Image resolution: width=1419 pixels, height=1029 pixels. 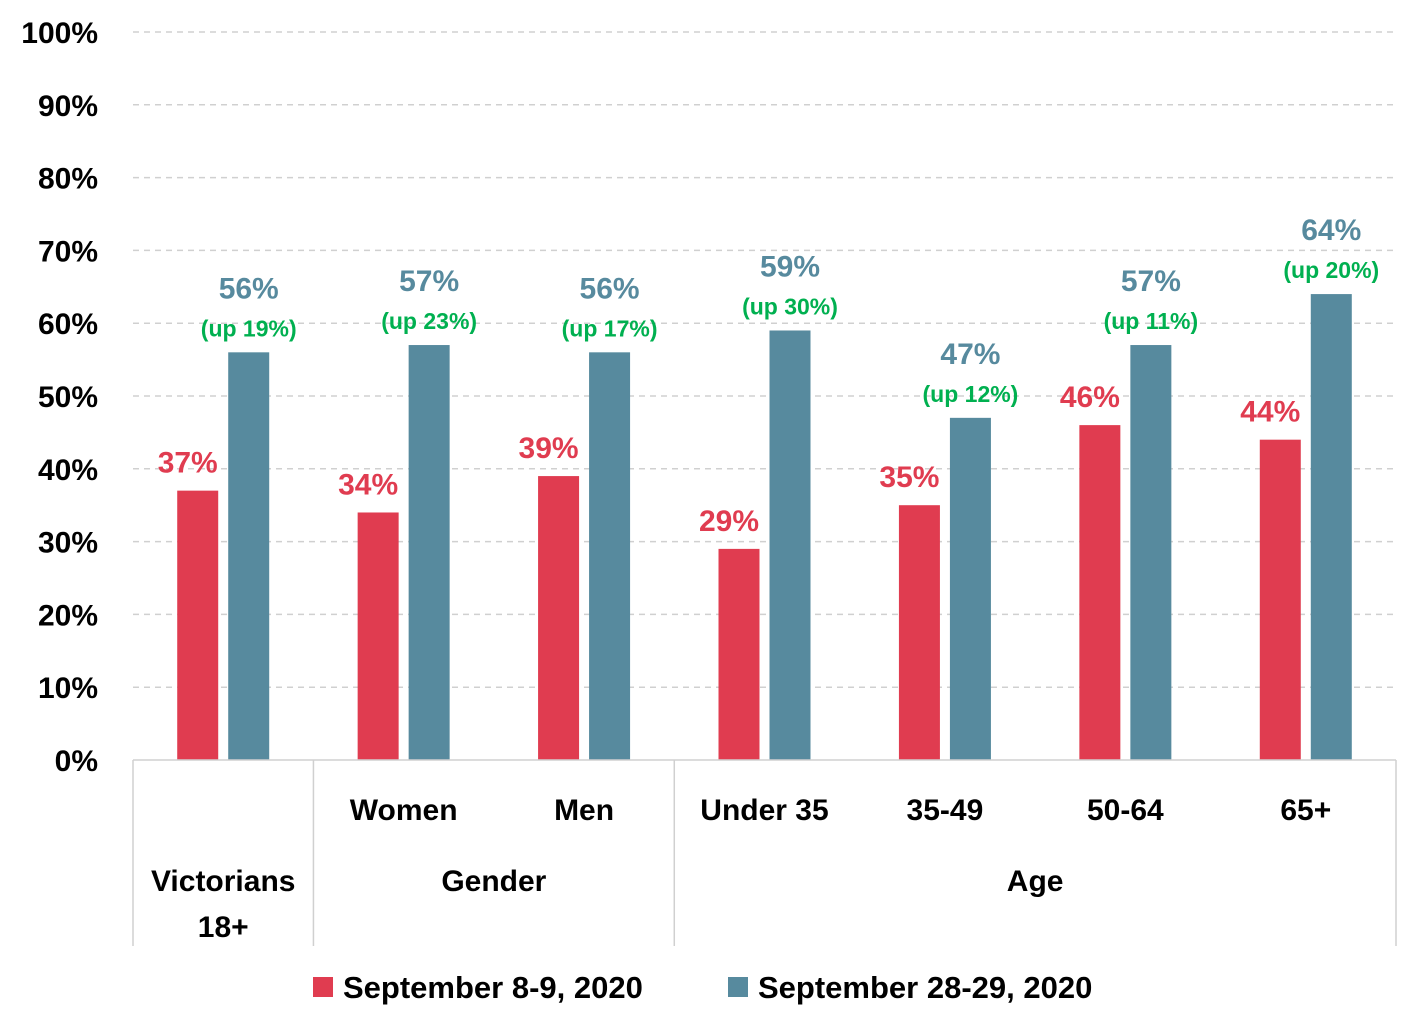 What do you see at coordinates (584, 810) in the screenshot?
I see `x-tick-label: Men` at bounding box center [584, 810].